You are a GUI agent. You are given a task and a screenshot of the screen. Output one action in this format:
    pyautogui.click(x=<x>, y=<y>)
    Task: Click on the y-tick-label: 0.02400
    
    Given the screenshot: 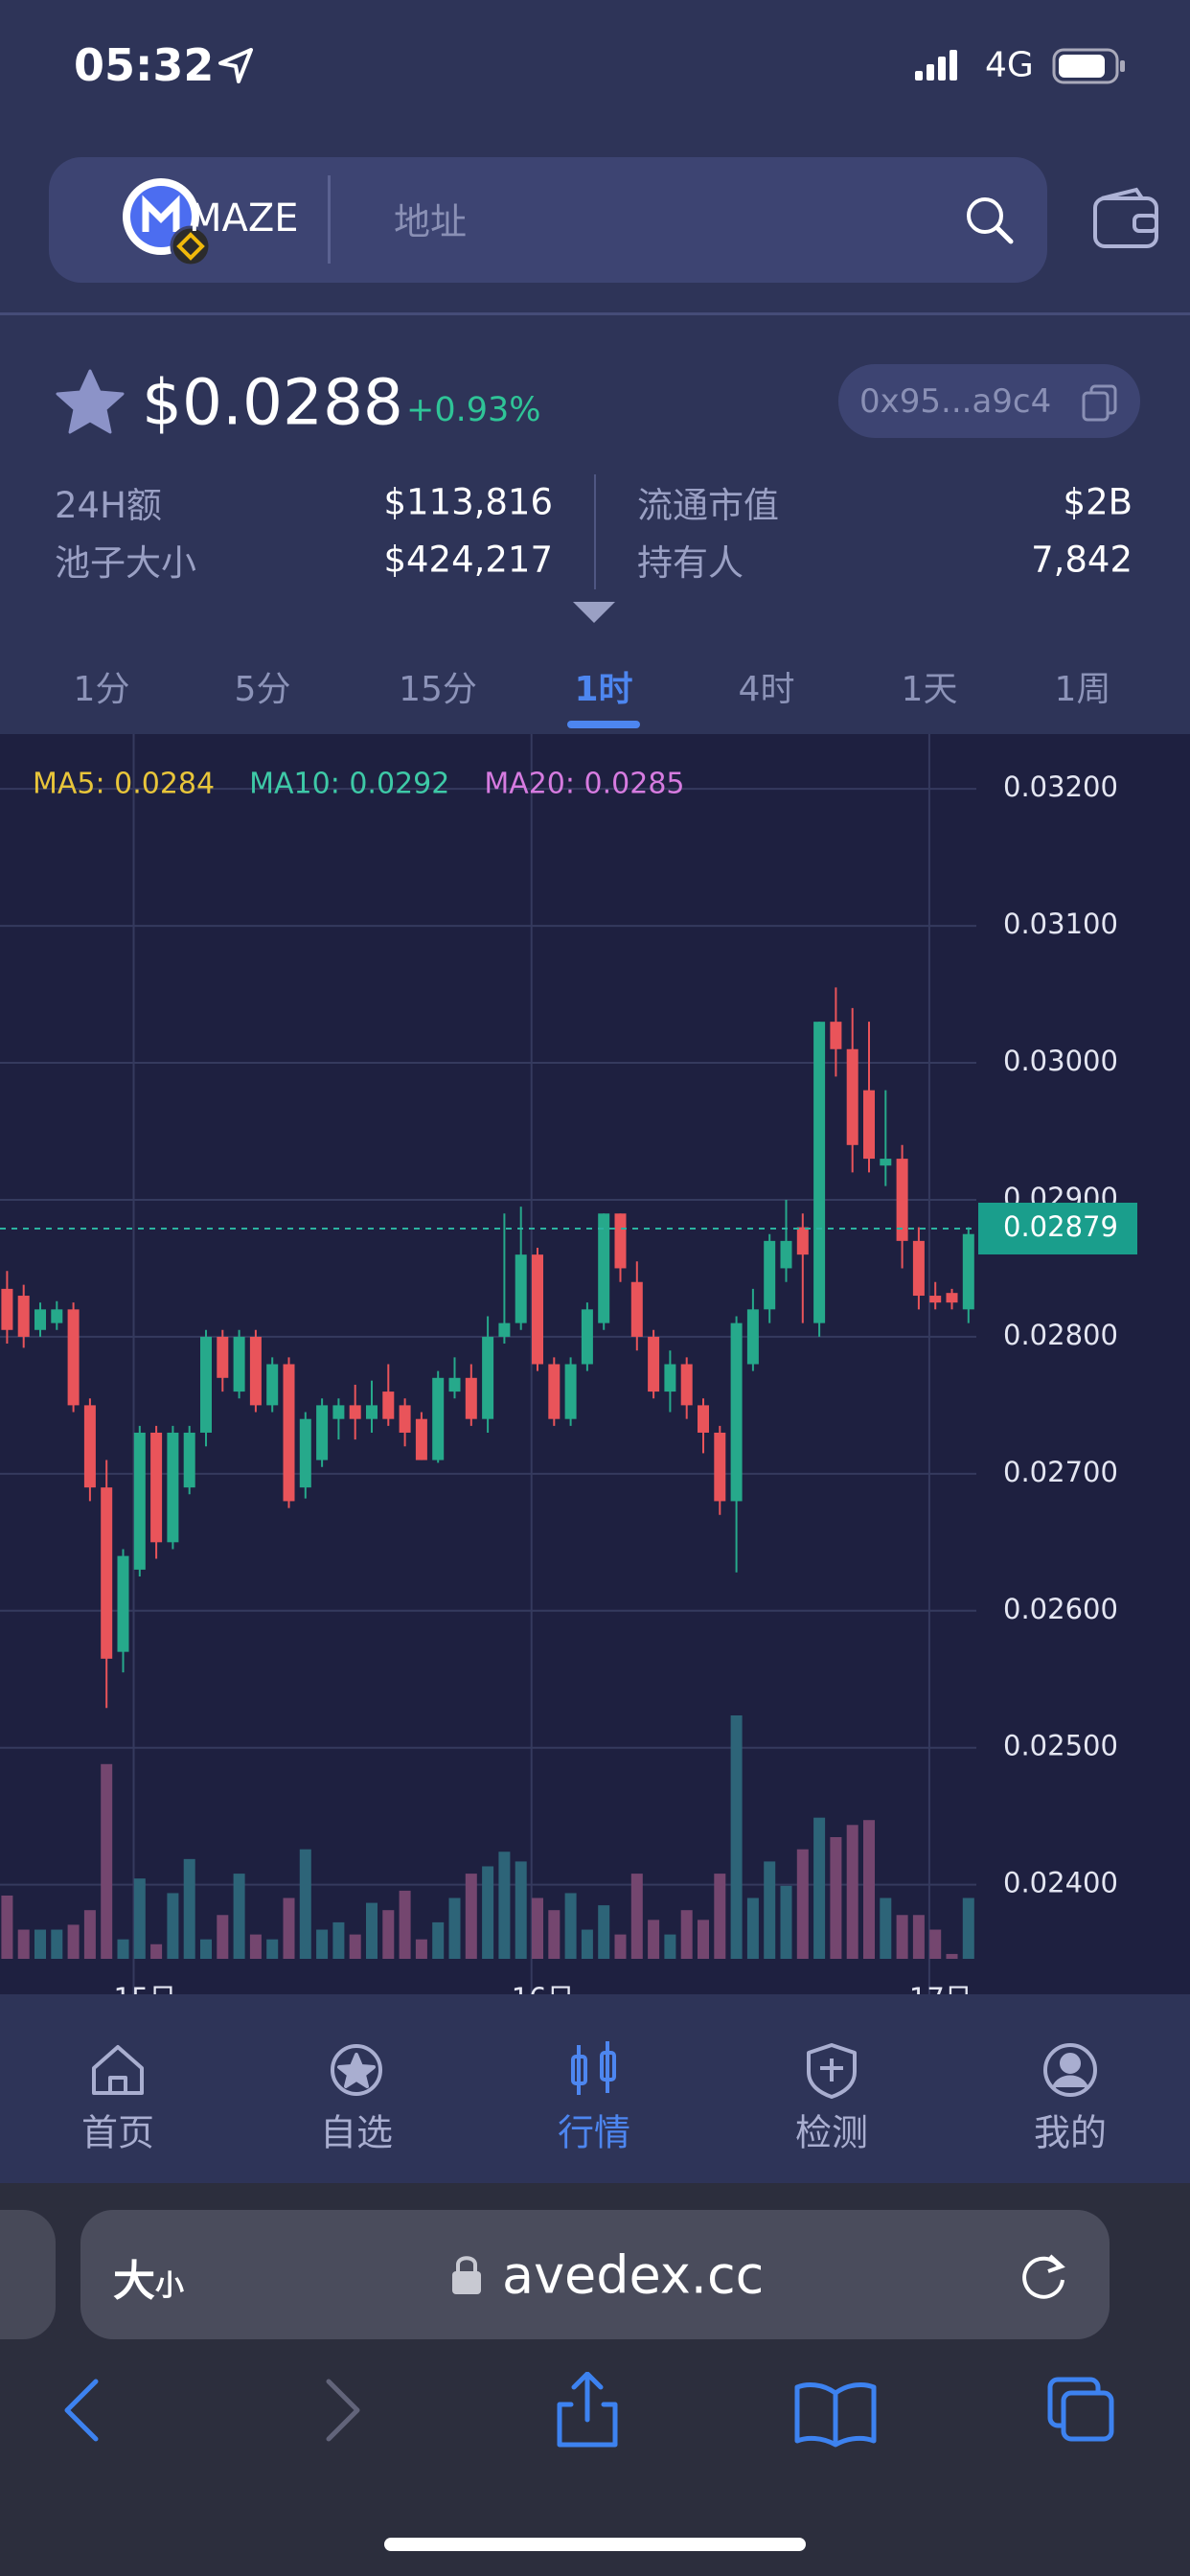 What is the action you would take?
    pyautogui.click(x=1061, y=1883)
    